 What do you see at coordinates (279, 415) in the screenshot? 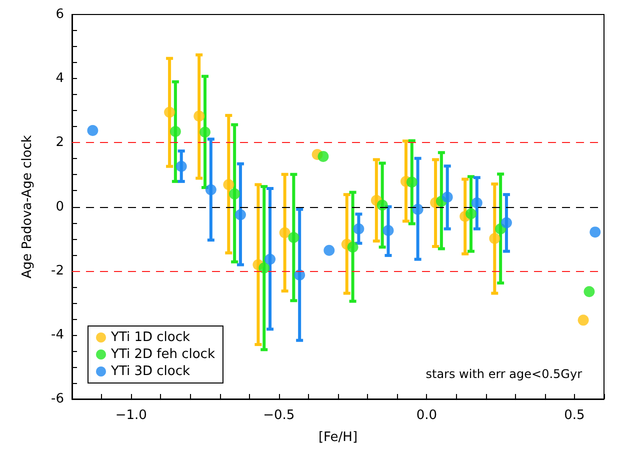
I see `x-tick-label: −0.5` at bounding box center [279, 415].